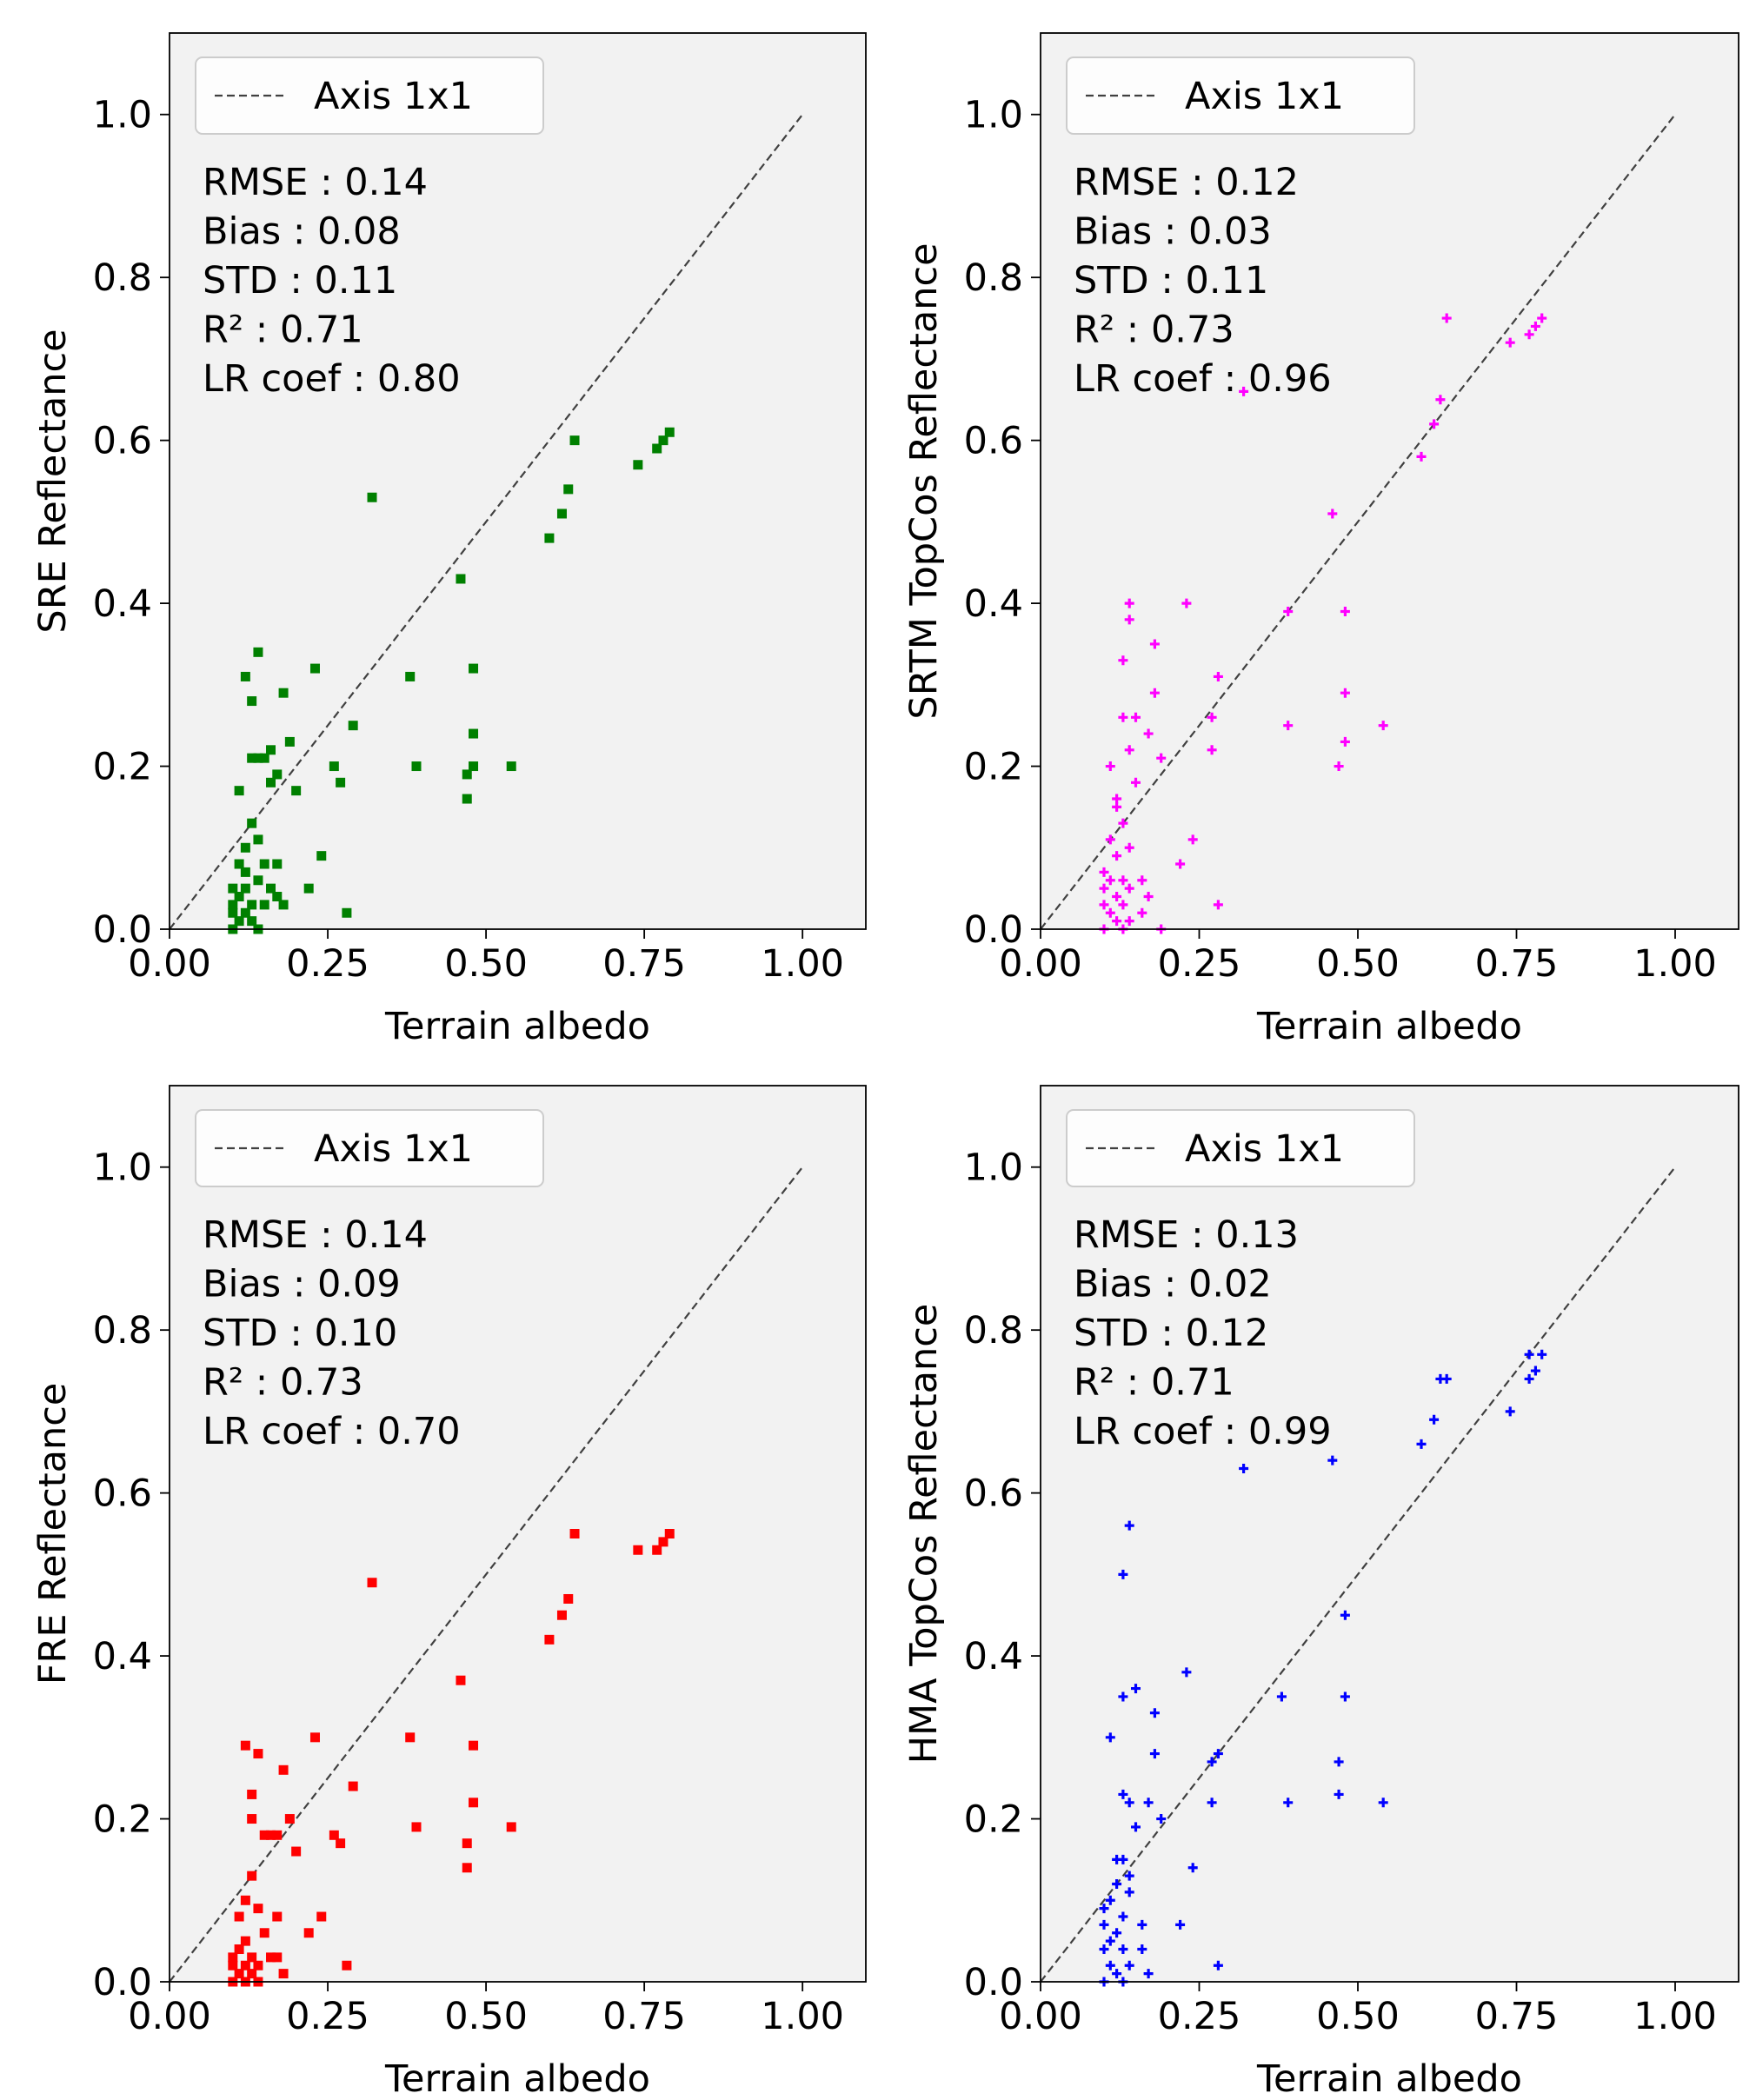  What do you see at coordinates (302, 1284) in the screenshot?
I see `stats-line: Bias : 0.09` at bounding box center [302, 1284].